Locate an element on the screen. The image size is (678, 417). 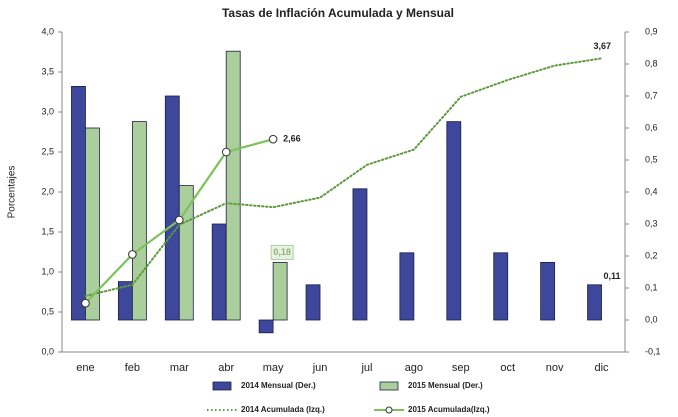
y-tick-label: 3,5 is located at coordinates (47, 71).